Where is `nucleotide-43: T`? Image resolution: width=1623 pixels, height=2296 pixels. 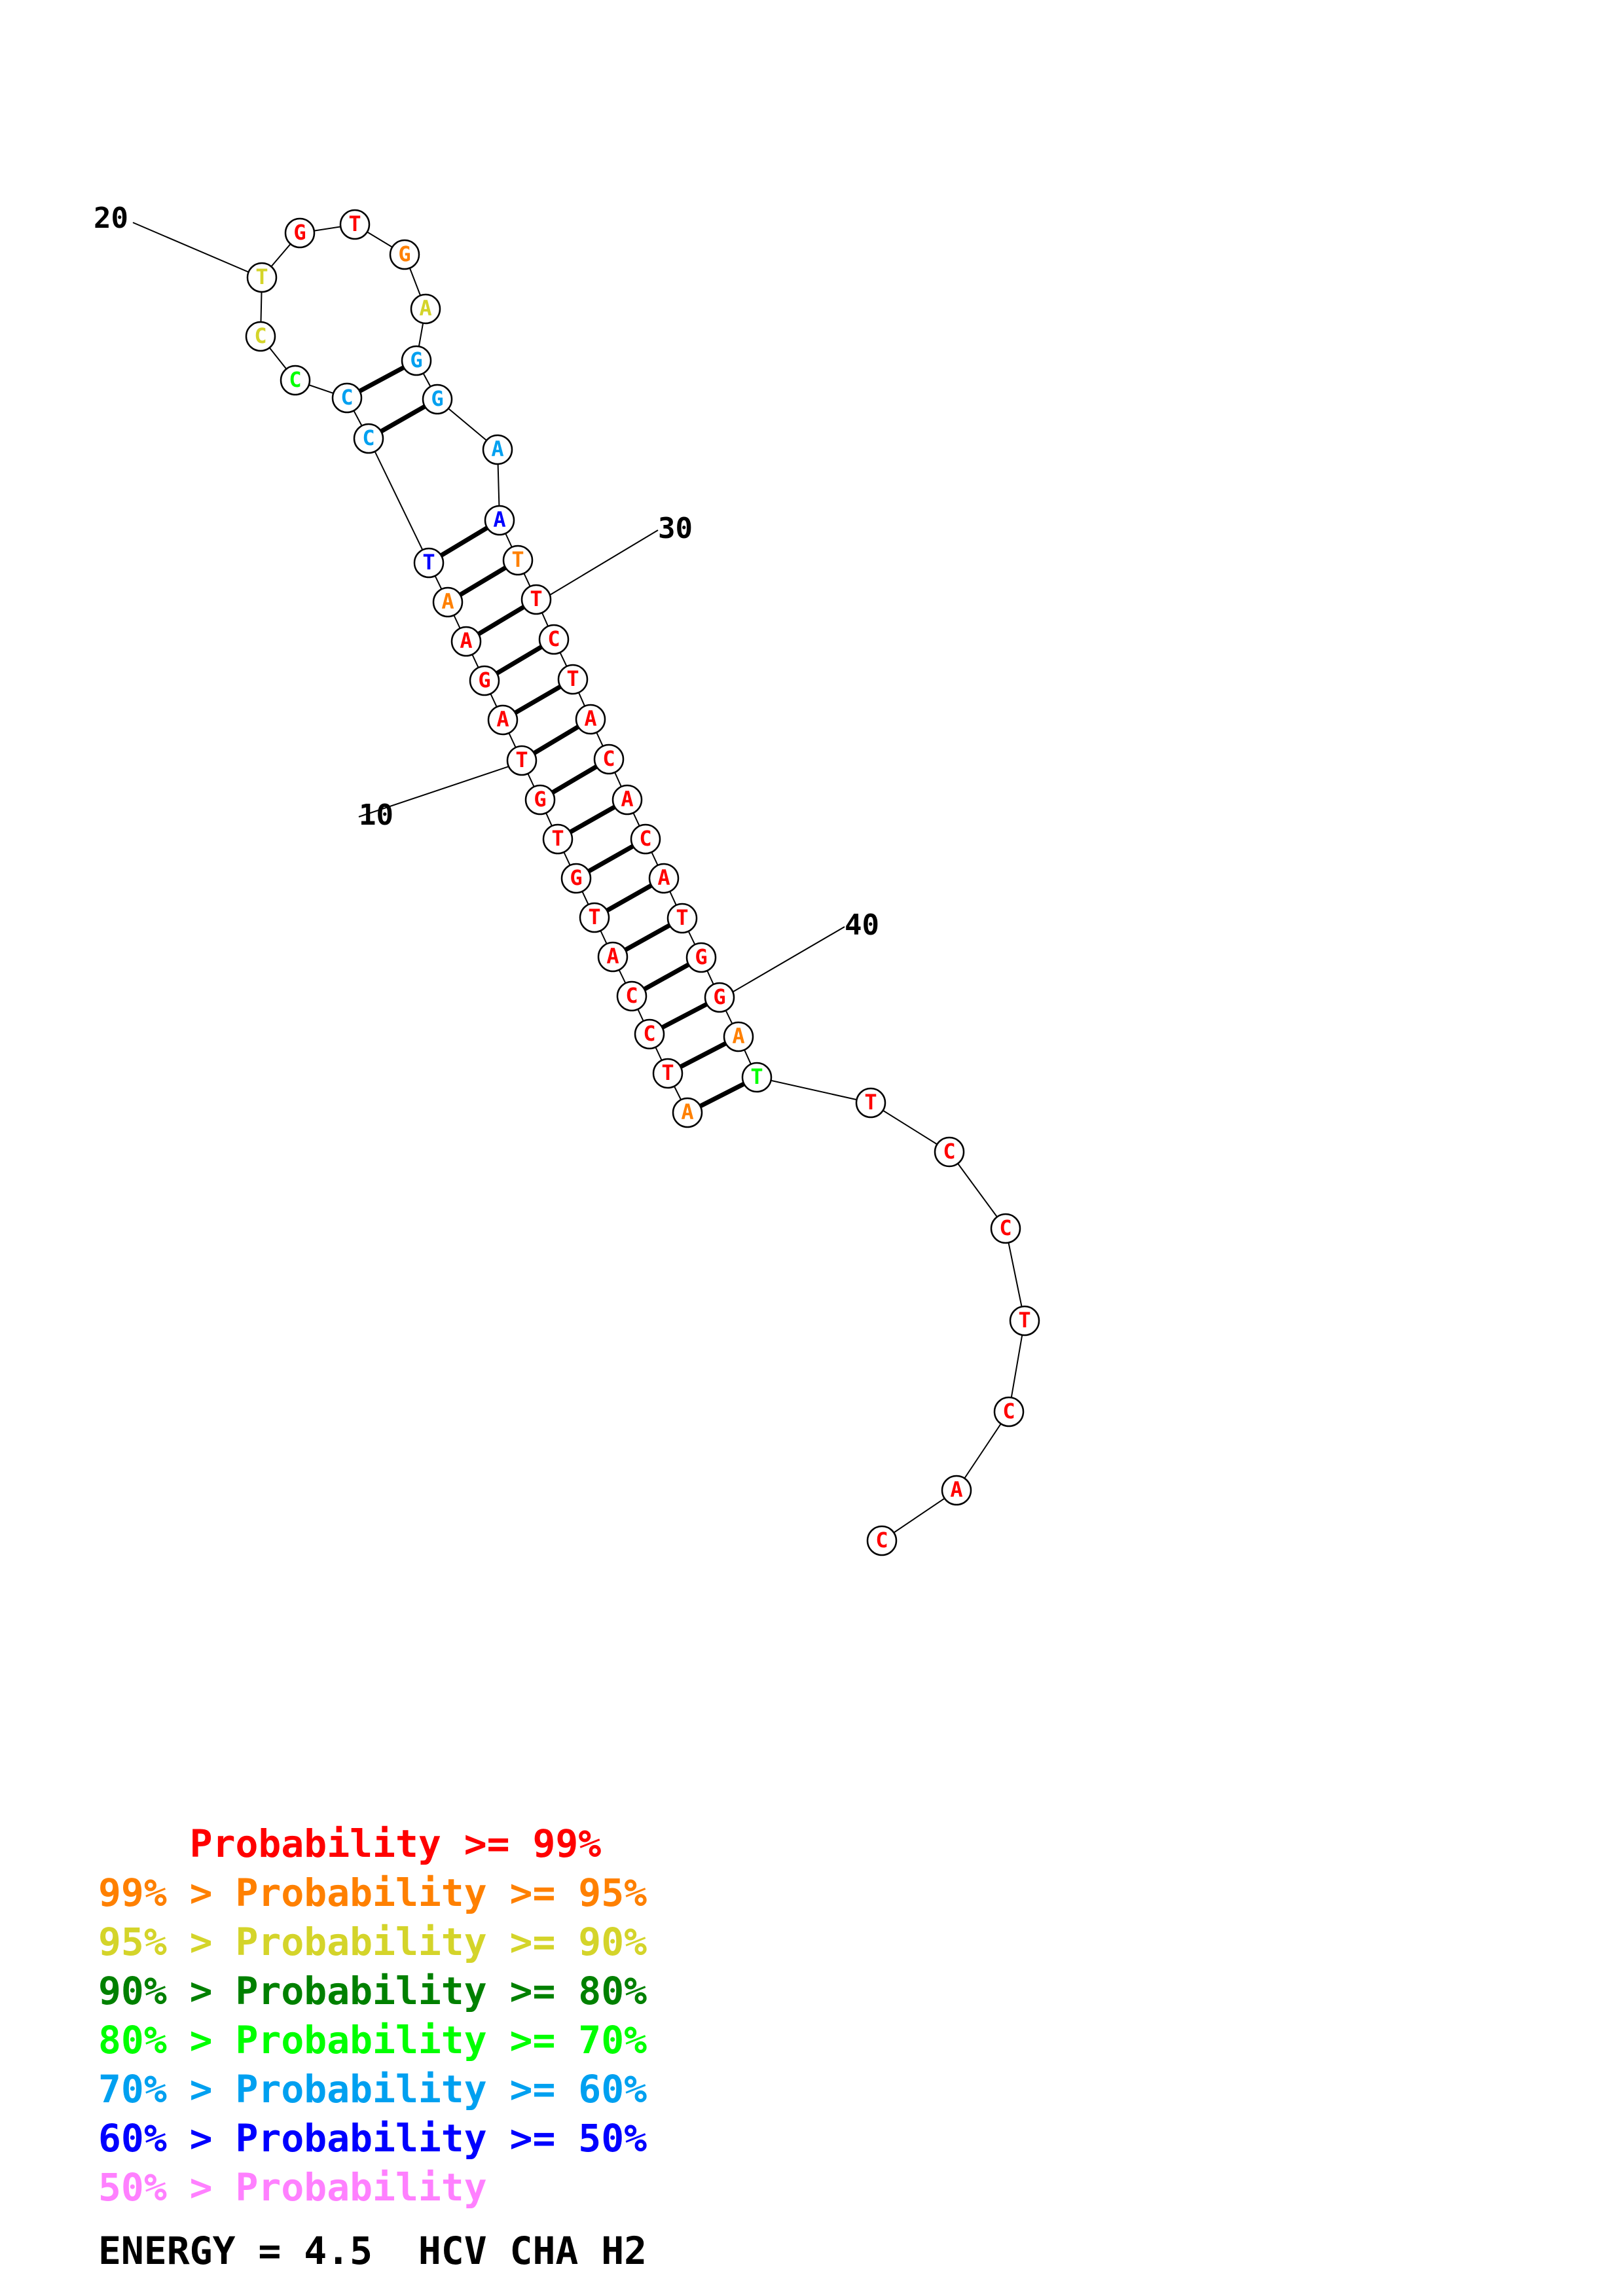
nucleotide-43: T is located at coordinates (870, 1103).